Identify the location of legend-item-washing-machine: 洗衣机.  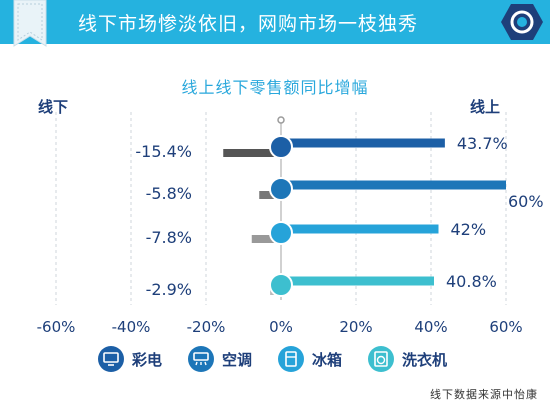
(407, 359).